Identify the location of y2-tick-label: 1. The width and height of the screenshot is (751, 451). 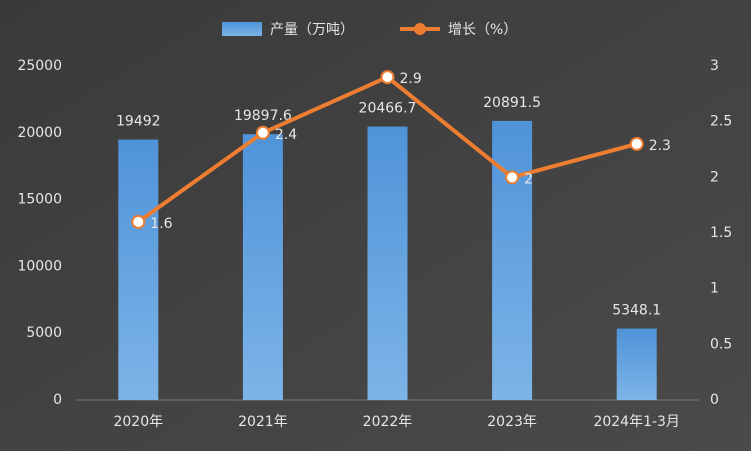
(714, 289).